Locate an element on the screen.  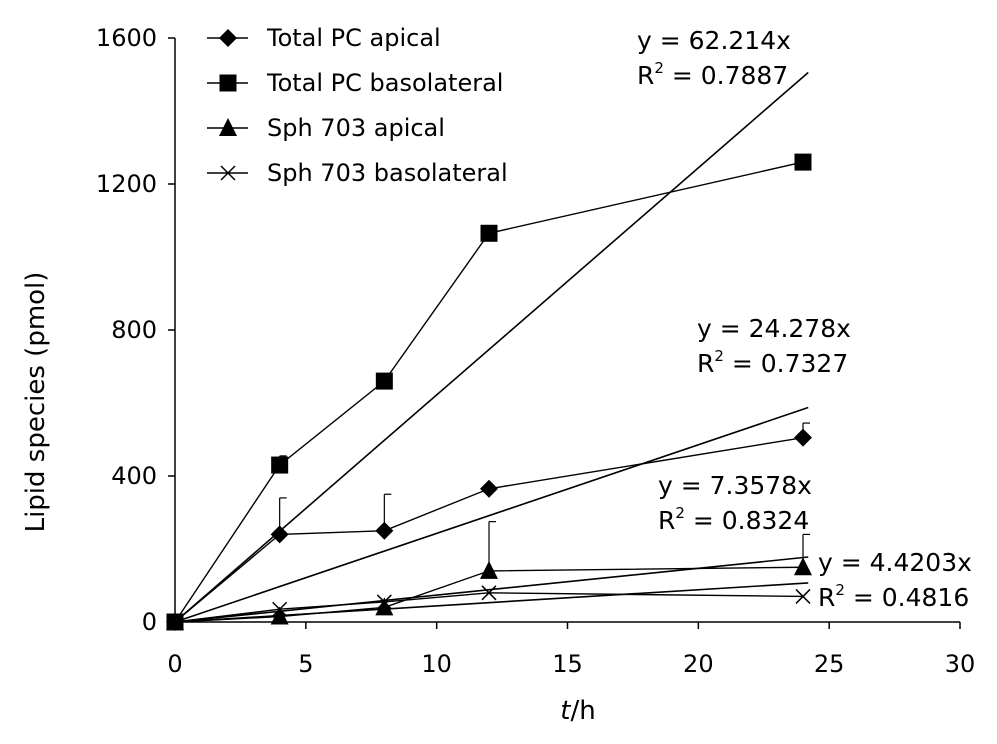
trendline-equation: y = 62.214x is located at coordinates (714, 40).